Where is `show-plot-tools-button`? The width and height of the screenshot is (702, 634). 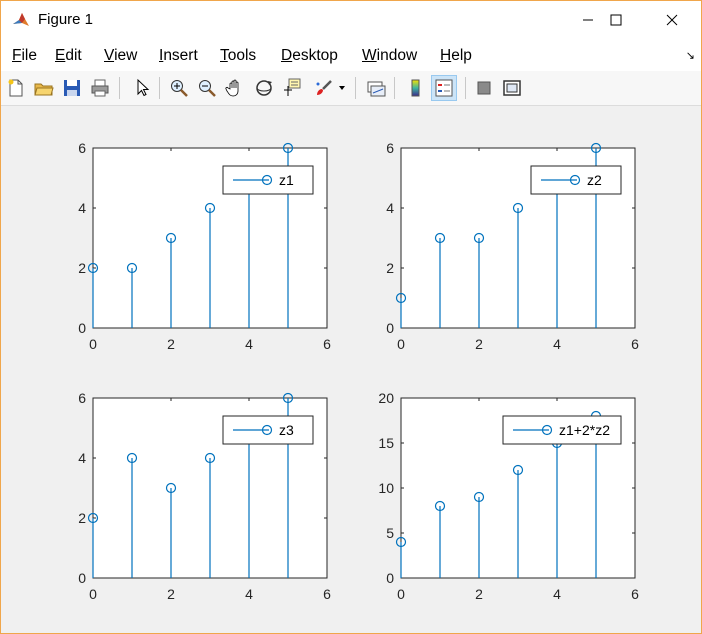
show-plot-tools-button is located at coordinates (512, 88).